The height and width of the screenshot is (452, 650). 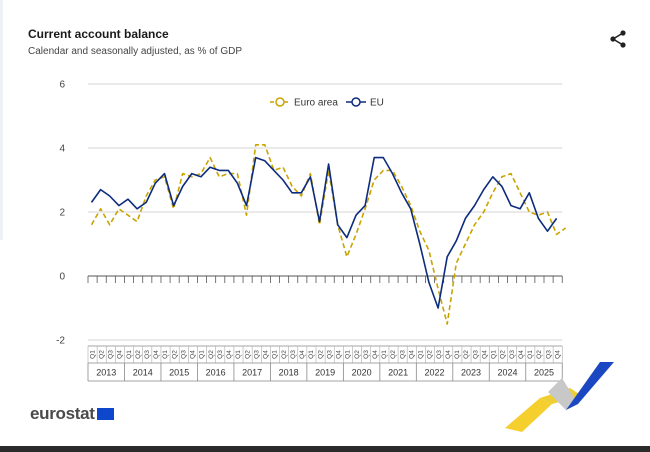 I want to click on year-tick-label: 2014, so click(x=143, y=373).